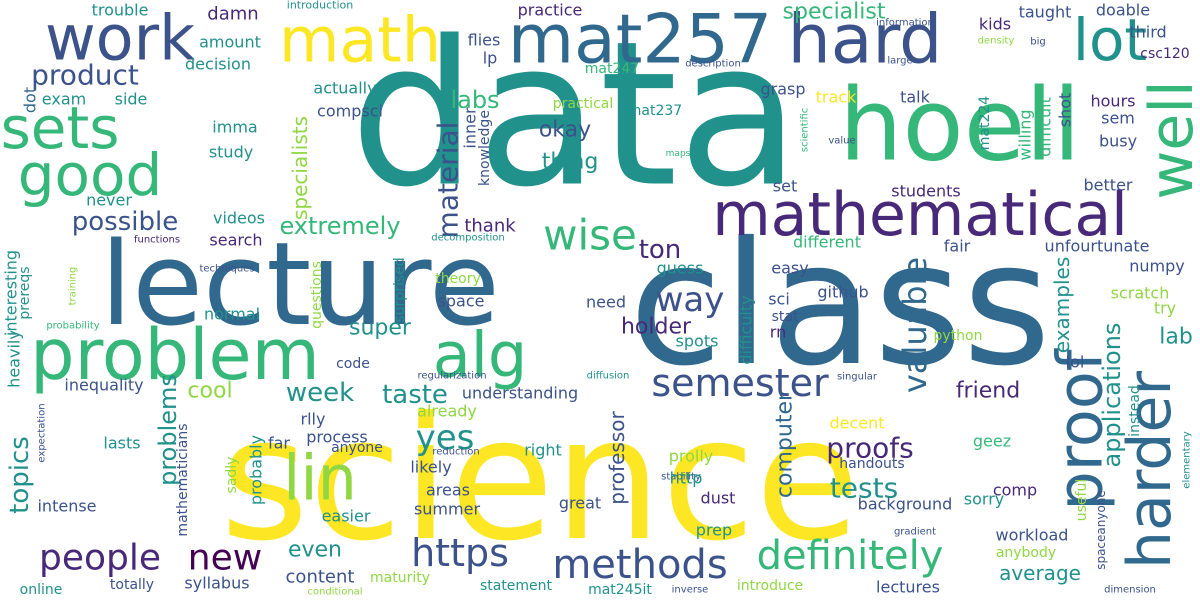 This screenshot has height=600, width=1200. Describe the element at coordinates (899, 61) in the screenshot. I see `word-large: large` at that location.